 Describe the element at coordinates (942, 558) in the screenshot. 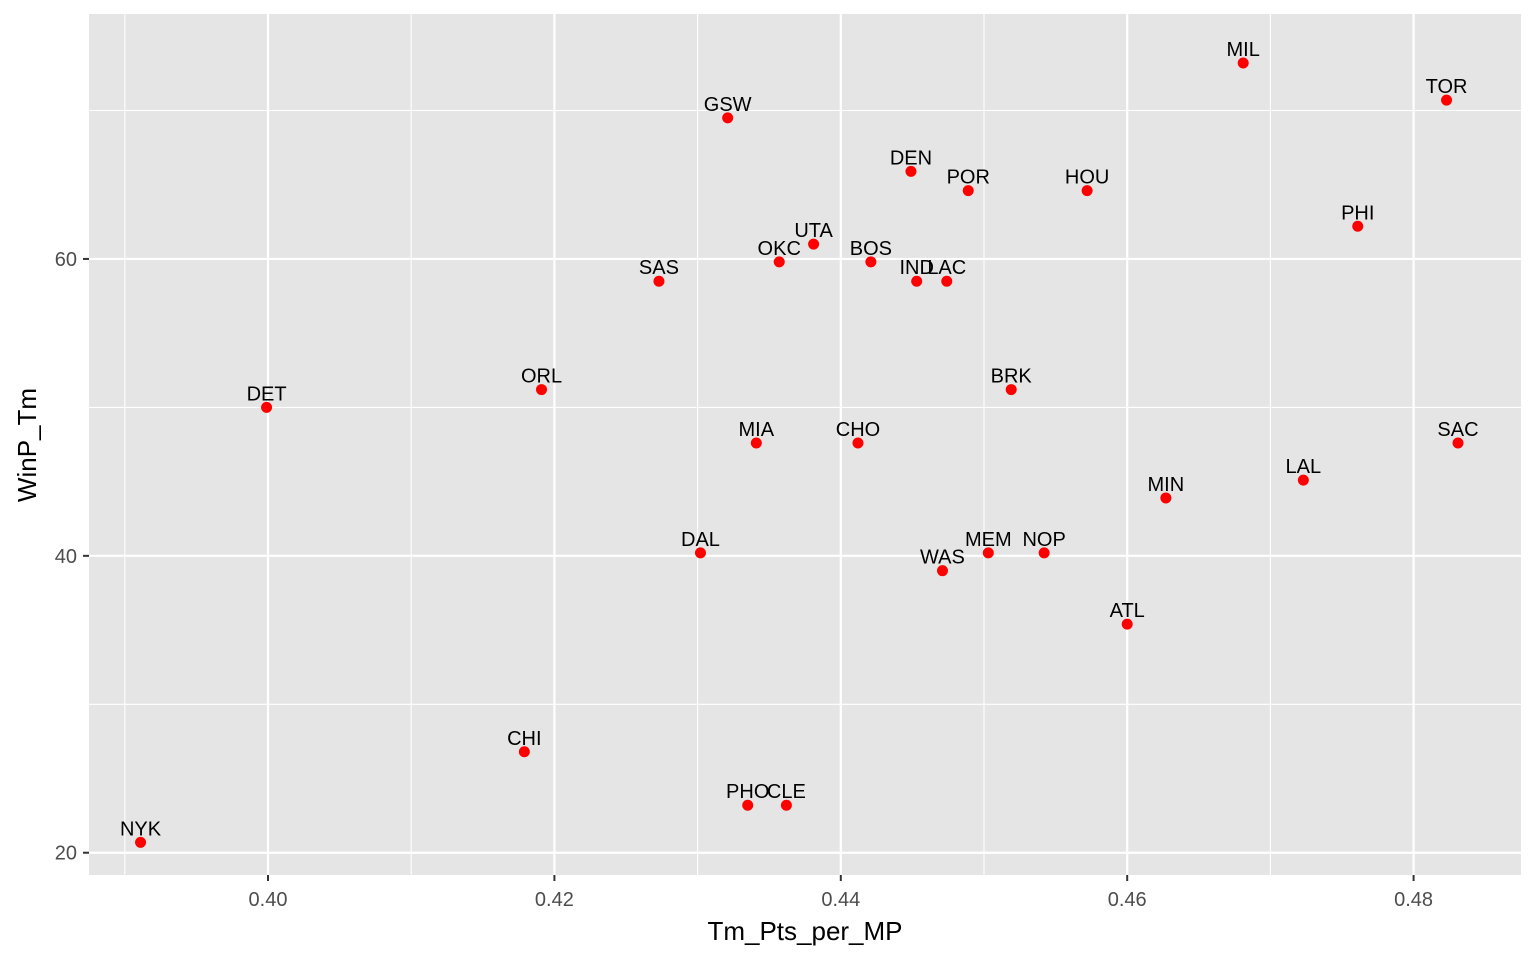

I see `data-point-label: WAS` at that location.